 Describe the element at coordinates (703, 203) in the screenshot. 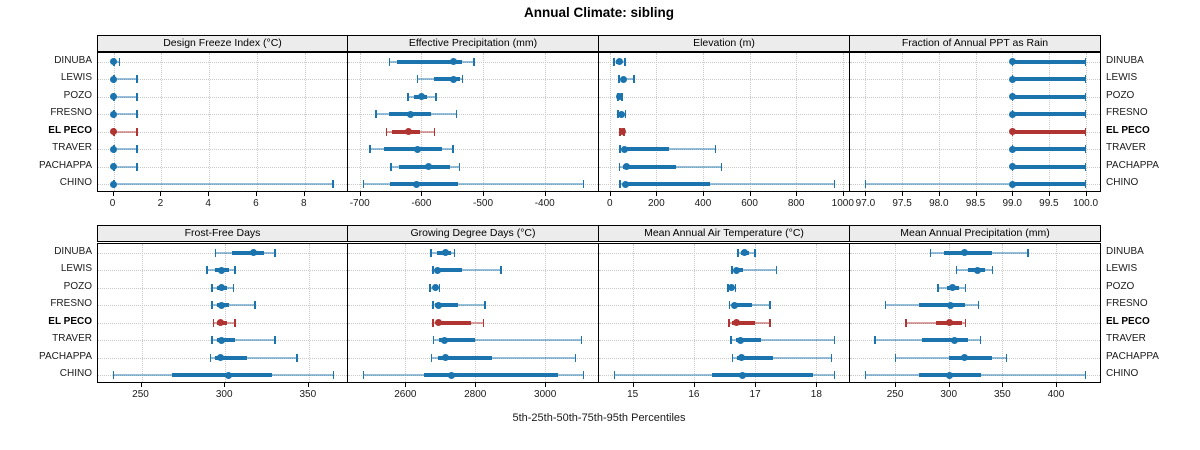

I see `x-tick-label: 400` at that location.